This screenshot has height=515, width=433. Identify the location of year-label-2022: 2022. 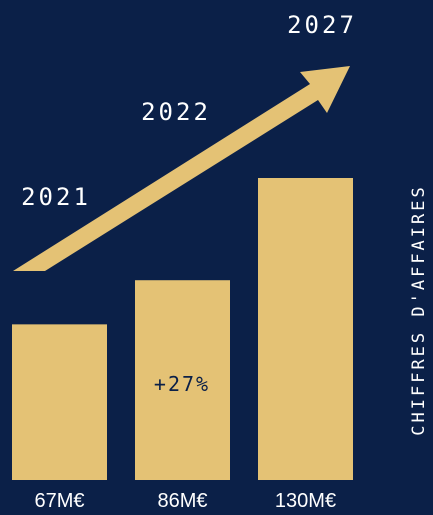
(176, 112).